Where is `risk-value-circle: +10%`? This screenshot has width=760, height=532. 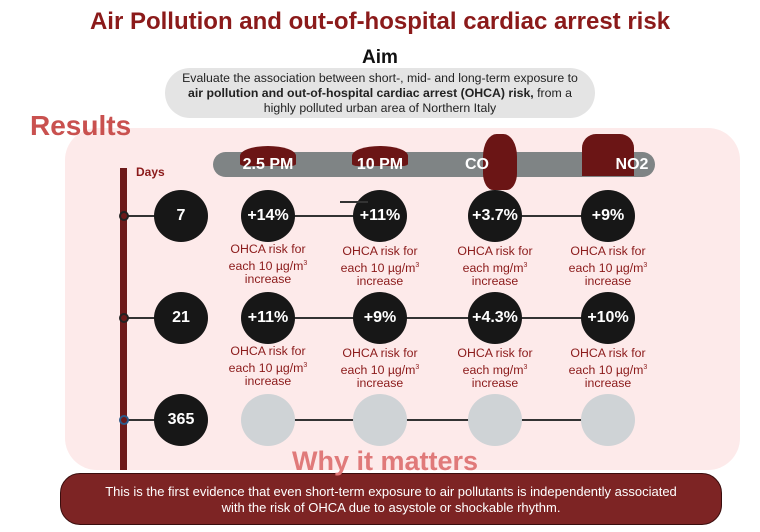 risk-value-circle: +10% is located at coordinates (608, 318).